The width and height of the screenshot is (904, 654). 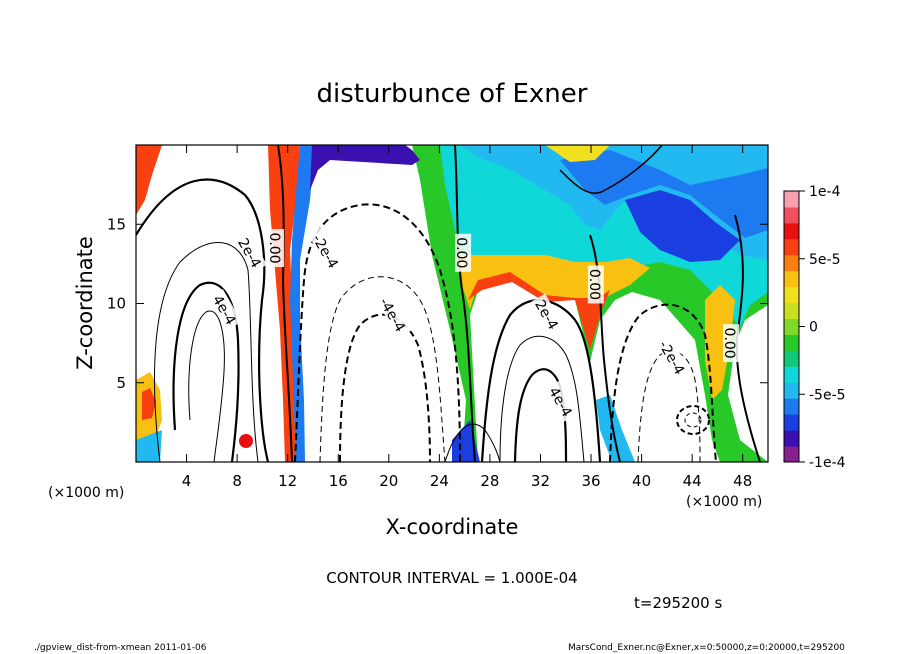 What do you see at coordinates (824, 260) in the screenshot?
I see `colorbar-tick-label: 5e-5` at bounding box center [824, 260].